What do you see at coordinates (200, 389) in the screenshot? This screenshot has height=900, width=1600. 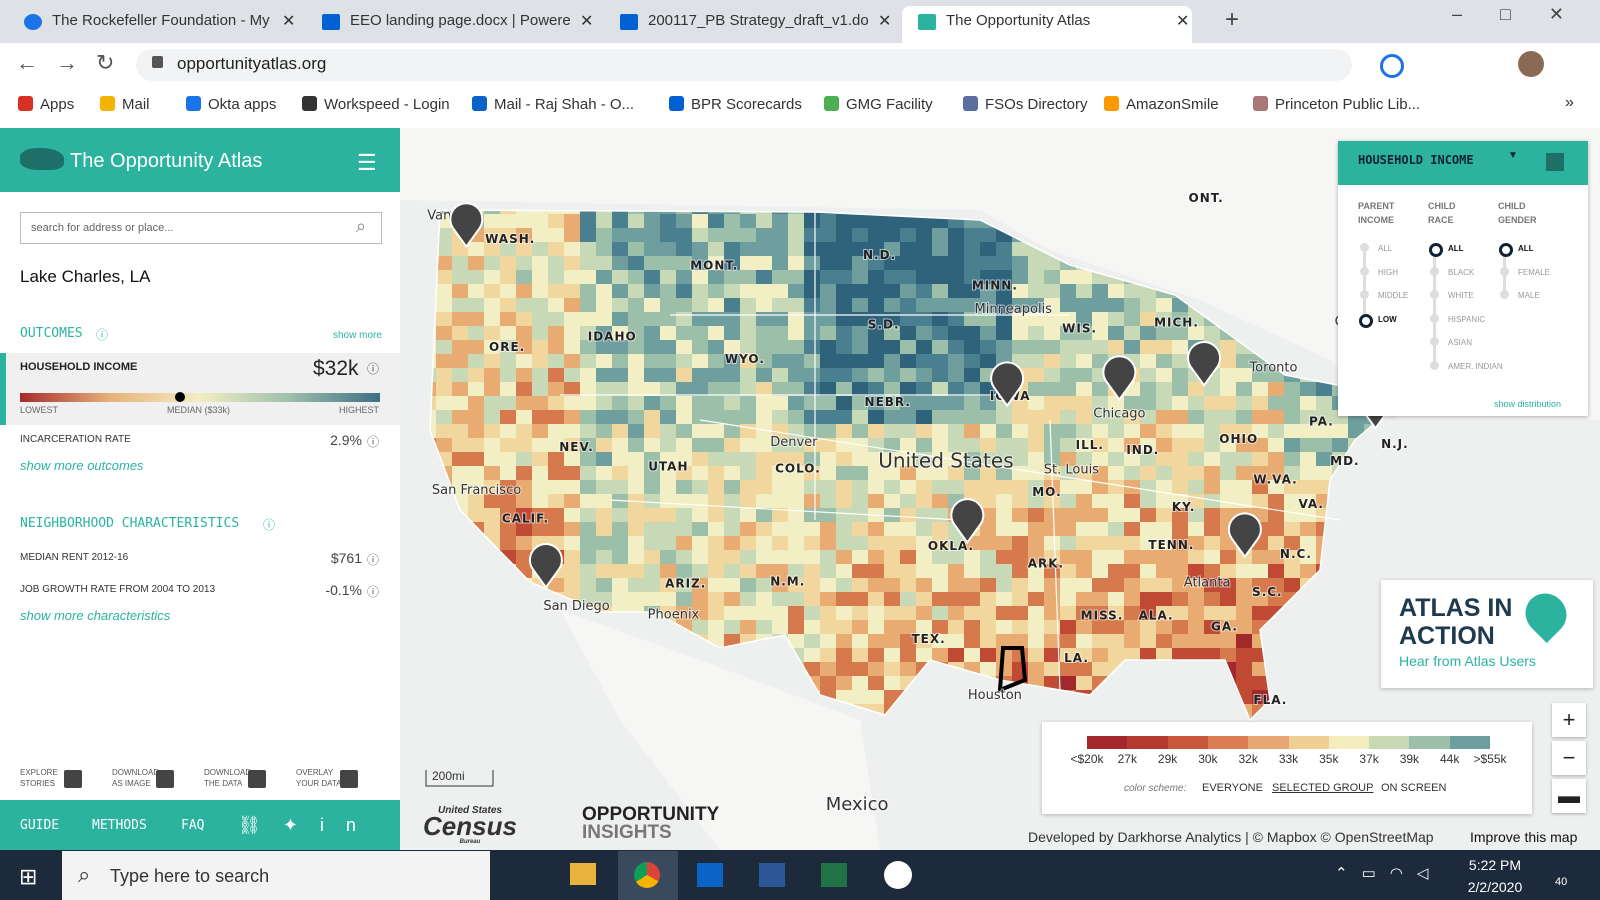 I see `selected-outcome` at bounding box center [200, 389].